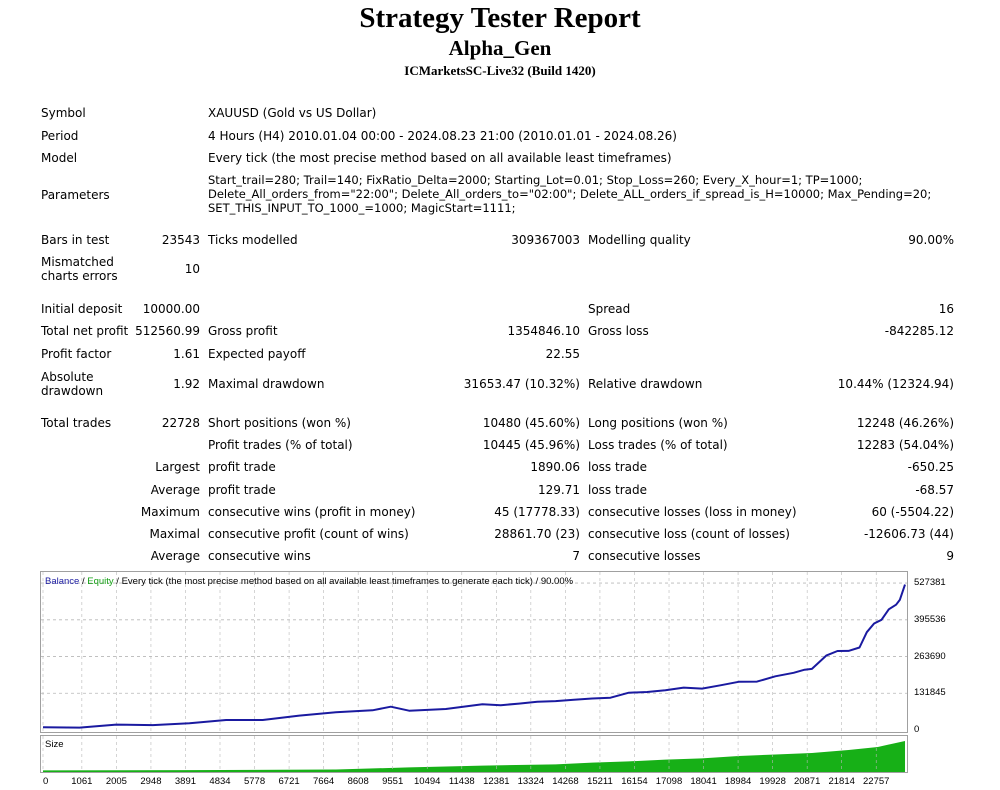 This screenshot has width=1000, height=790. I want to click on absolute-drawdown-label-line-1: Absolute, so click(67, 377).